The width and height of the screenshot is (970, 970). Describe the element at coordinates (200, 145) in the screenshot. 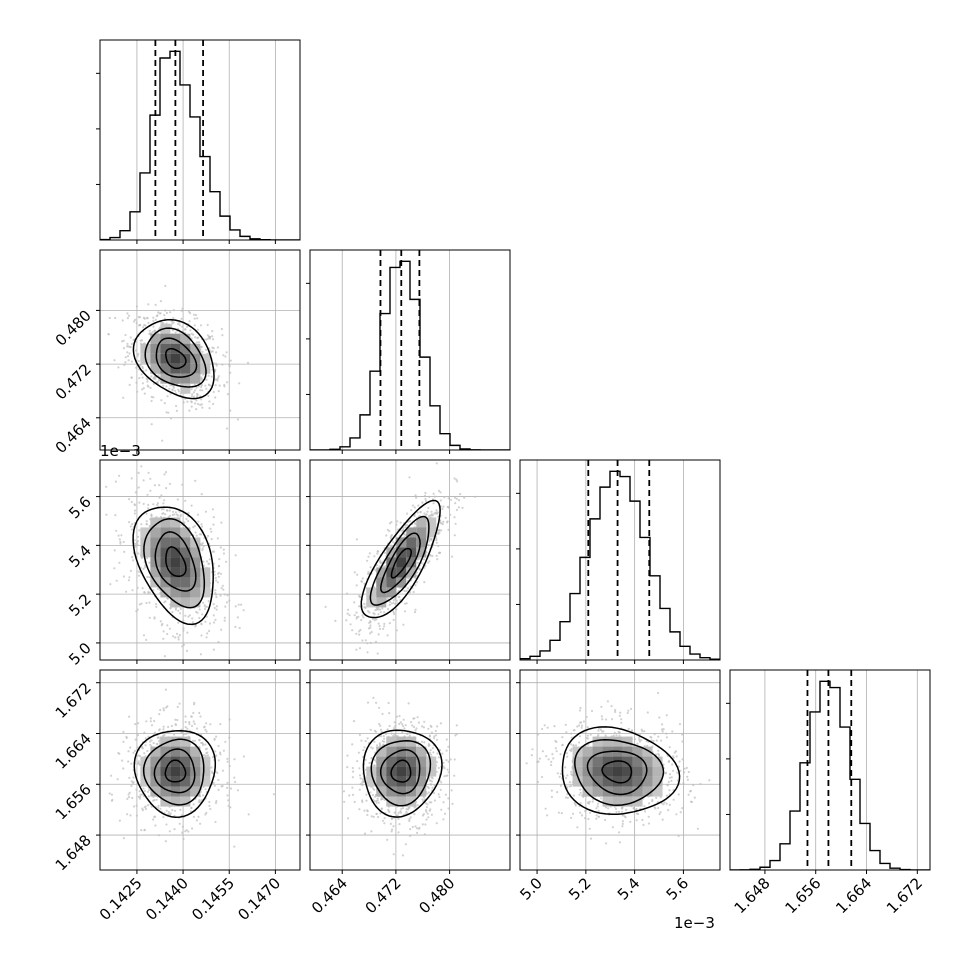

I see `histogram-step` at that location.